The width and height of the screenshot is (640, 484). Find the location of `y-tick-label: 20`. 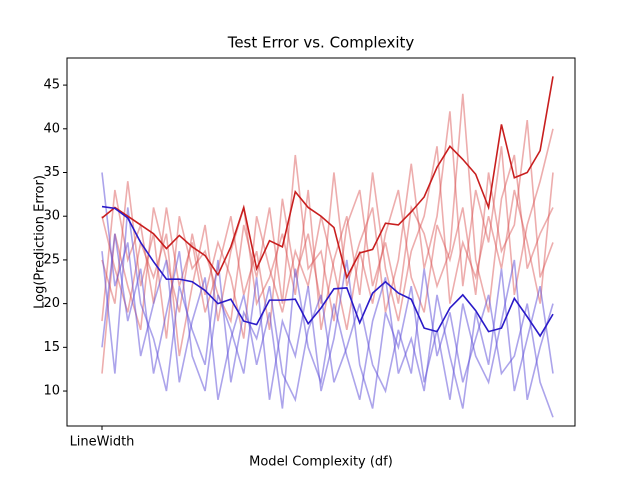

y-tick-label: 20 is located at coordinates (51, 303).